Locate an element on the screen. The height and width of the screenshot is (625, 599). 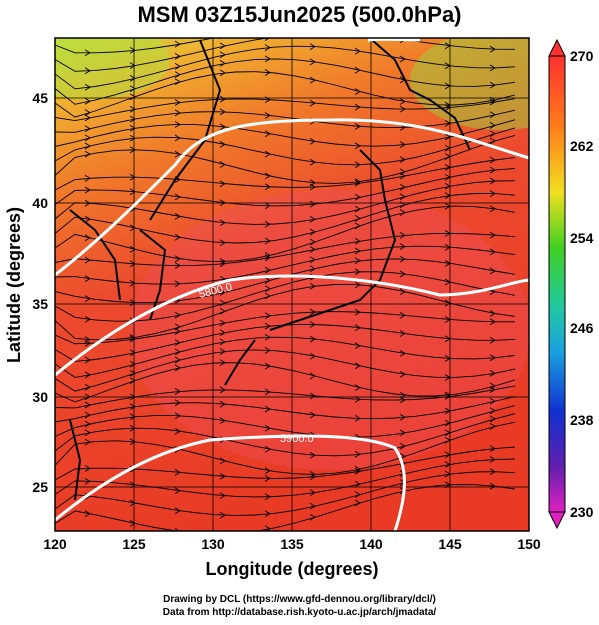
map-title: MSM 03Z15Jun2025 (500.0hPa) is located at coordinates (299, 14).